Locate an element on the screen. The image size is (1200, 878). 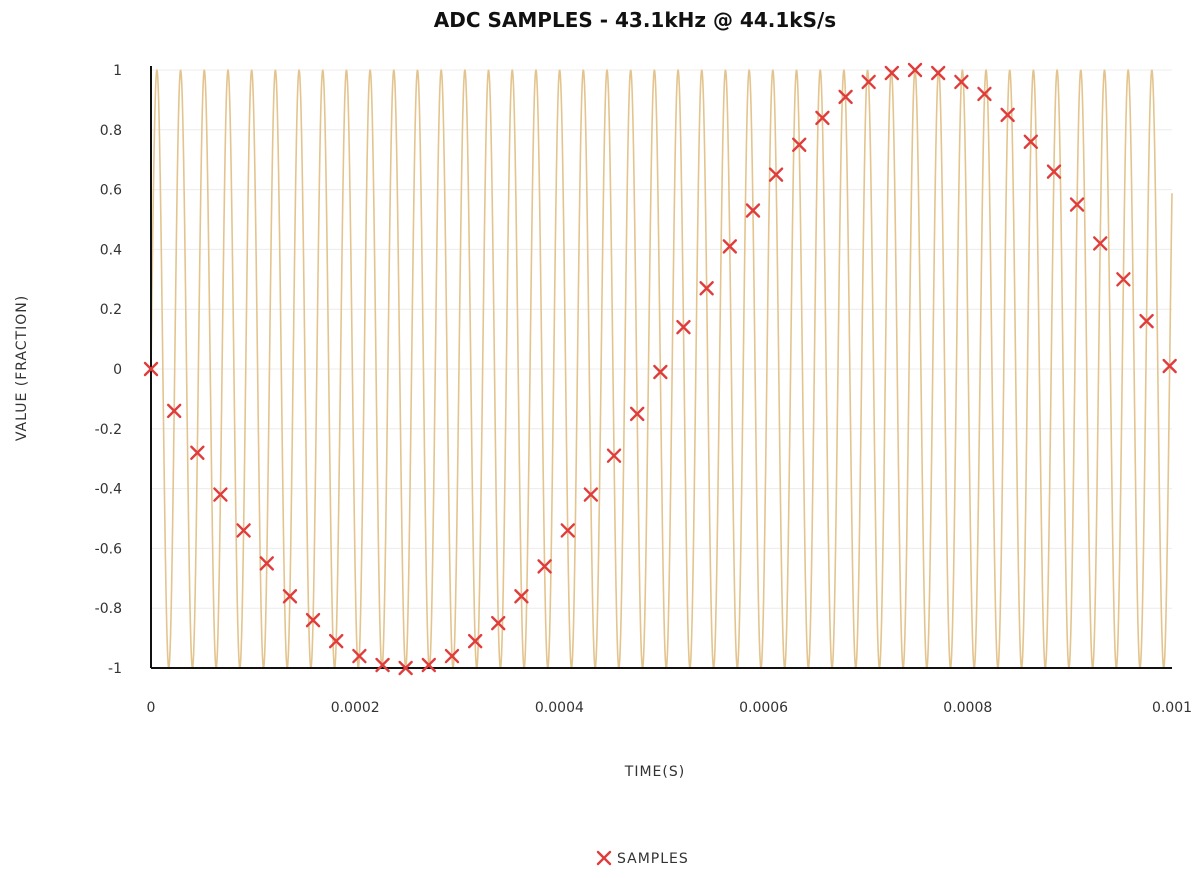
y-tick-label: 0.4 is located at coordinates (111, 250).